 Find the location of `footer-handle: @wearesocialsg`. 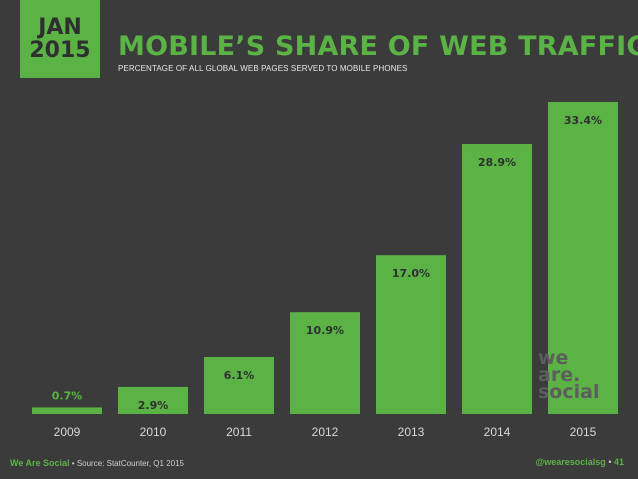

footer-handle: @wearesocialsg is located at coordinates (570, 462).